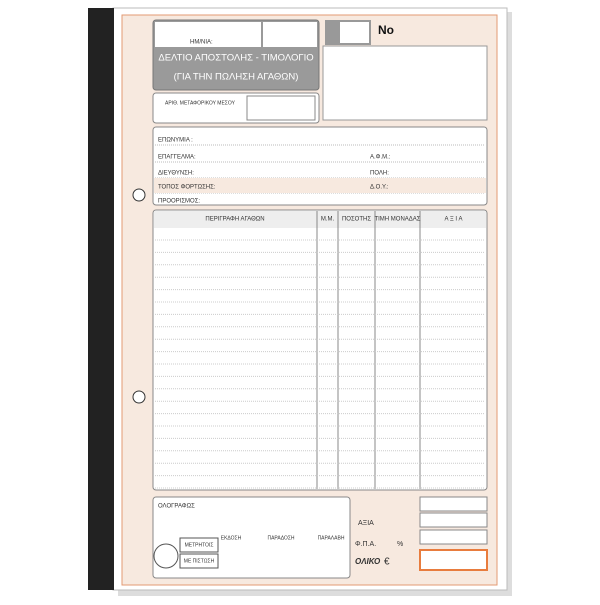 Image resolution: width=600 pixels, height=605 pixels. What do you see at coordinates (368, 561) in the screenshot?
I see `total-label: ΟΛΙΚΟ` at bounding box center [368, 561].